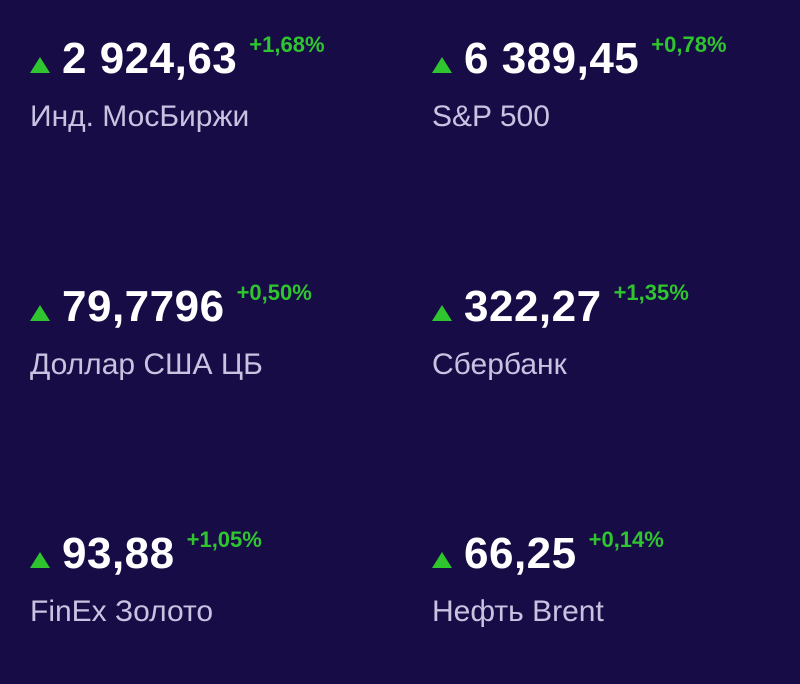 Image resolution: width=800 pixels, height=684 pixels. Describe the element at coordinates (122, 611) in the screenshot. I see `ticker-name: FinEx Золото` at that location.